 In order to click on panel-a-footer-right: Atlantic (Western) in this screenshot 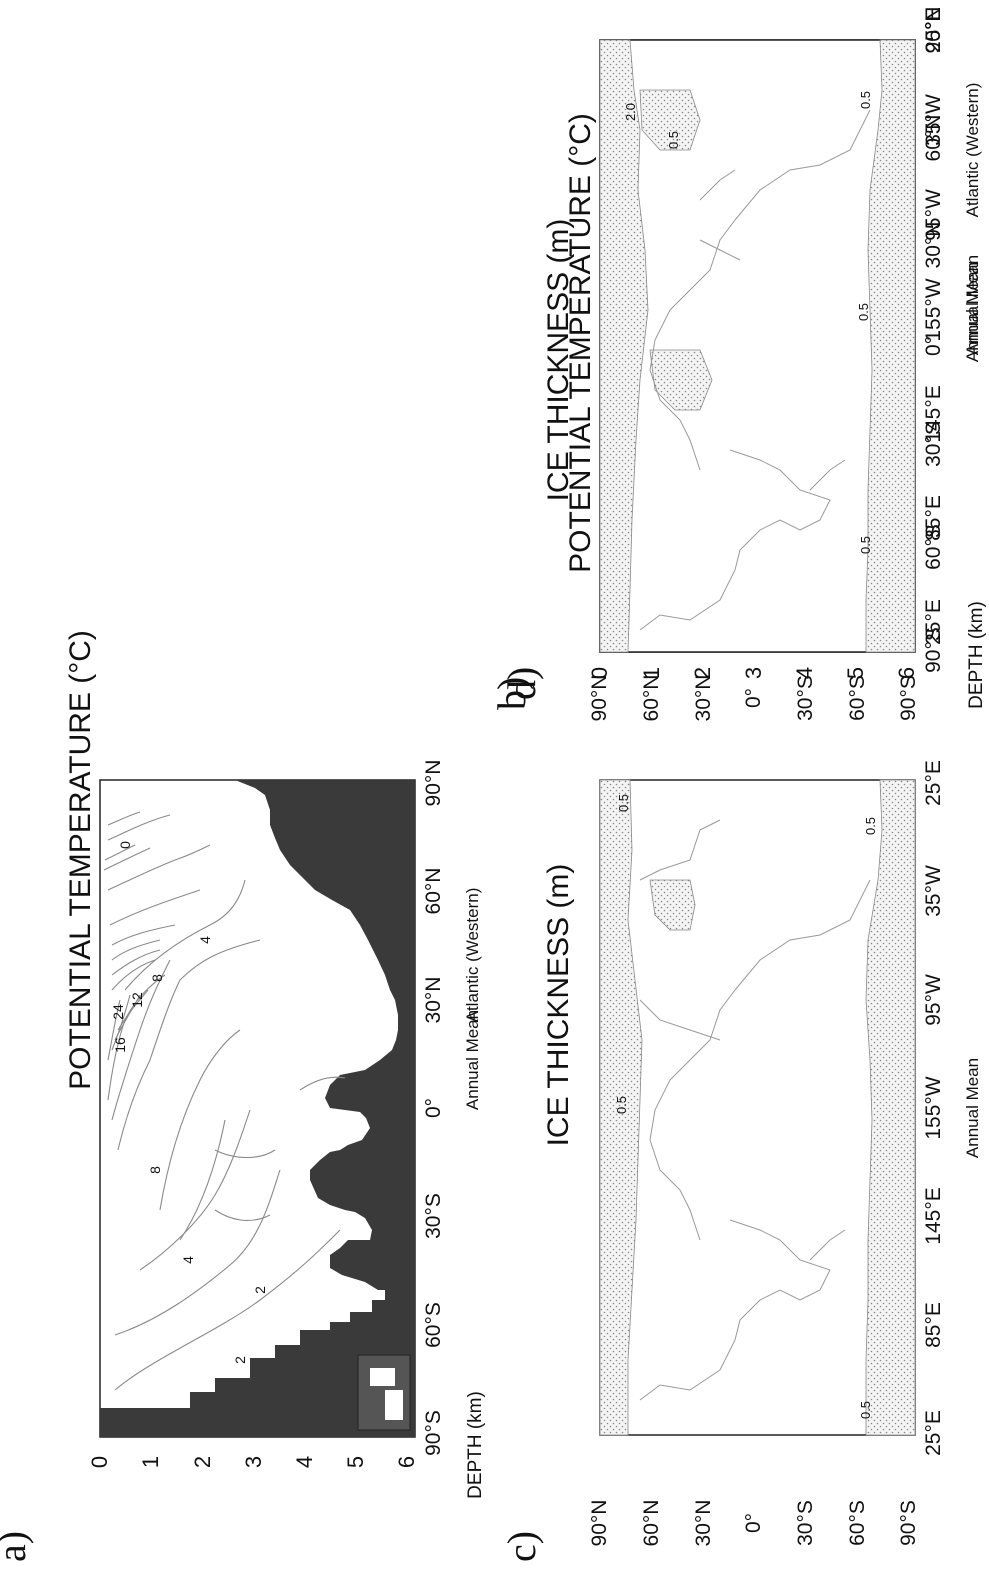, I will do `click(472, 955)`.